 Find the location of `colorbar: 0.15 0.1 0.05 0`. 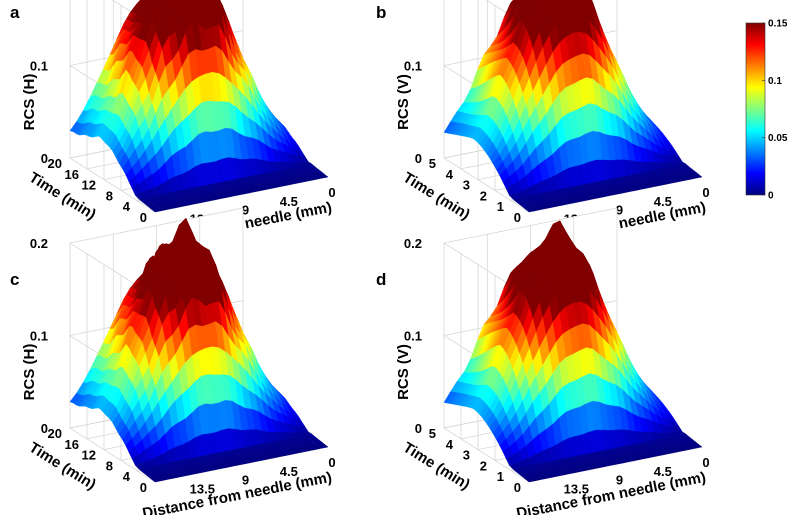

colorbar: 0.15 0.1 0.05 0 is located at coordinates (766, 110).